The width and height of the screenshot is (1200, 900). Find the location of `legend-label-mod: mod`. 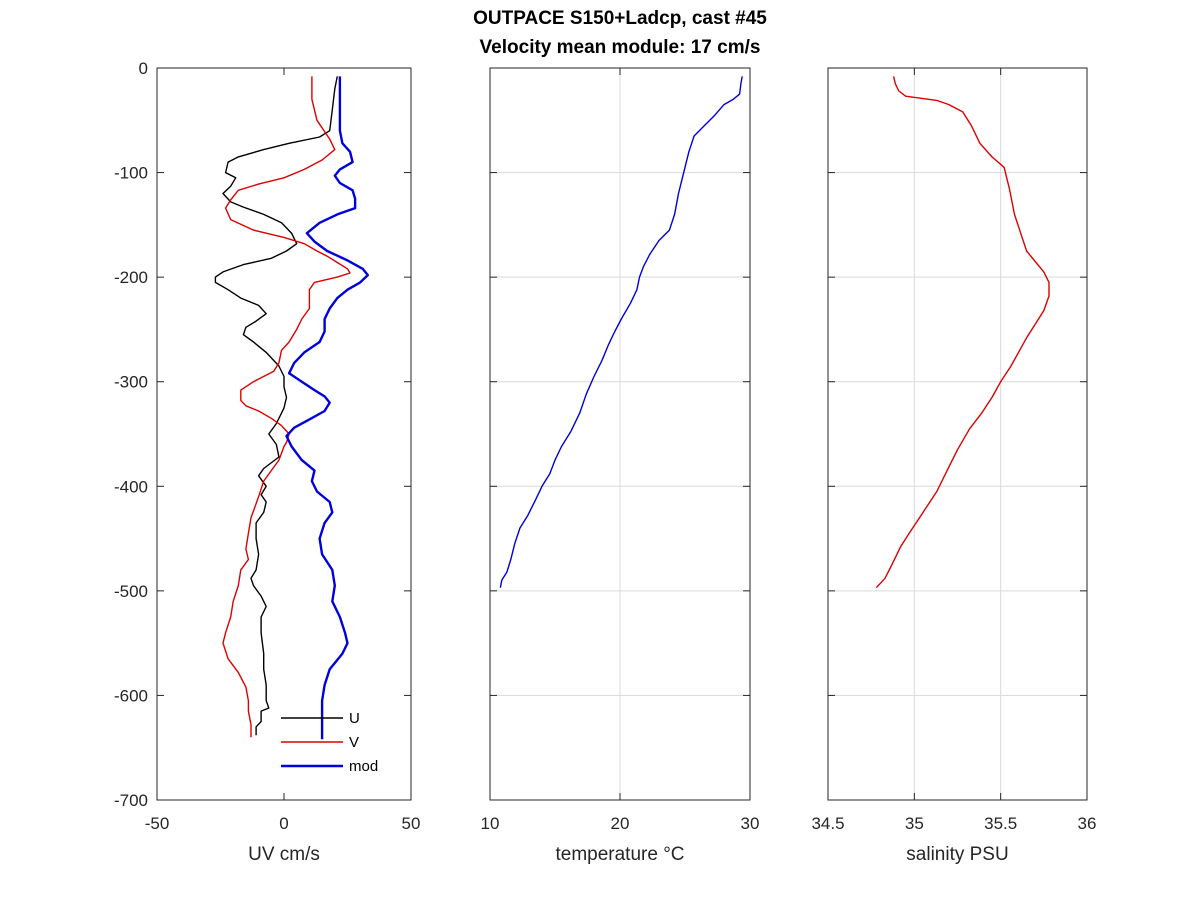

legend-label-mod: mod is located at coordinates (363, 766).